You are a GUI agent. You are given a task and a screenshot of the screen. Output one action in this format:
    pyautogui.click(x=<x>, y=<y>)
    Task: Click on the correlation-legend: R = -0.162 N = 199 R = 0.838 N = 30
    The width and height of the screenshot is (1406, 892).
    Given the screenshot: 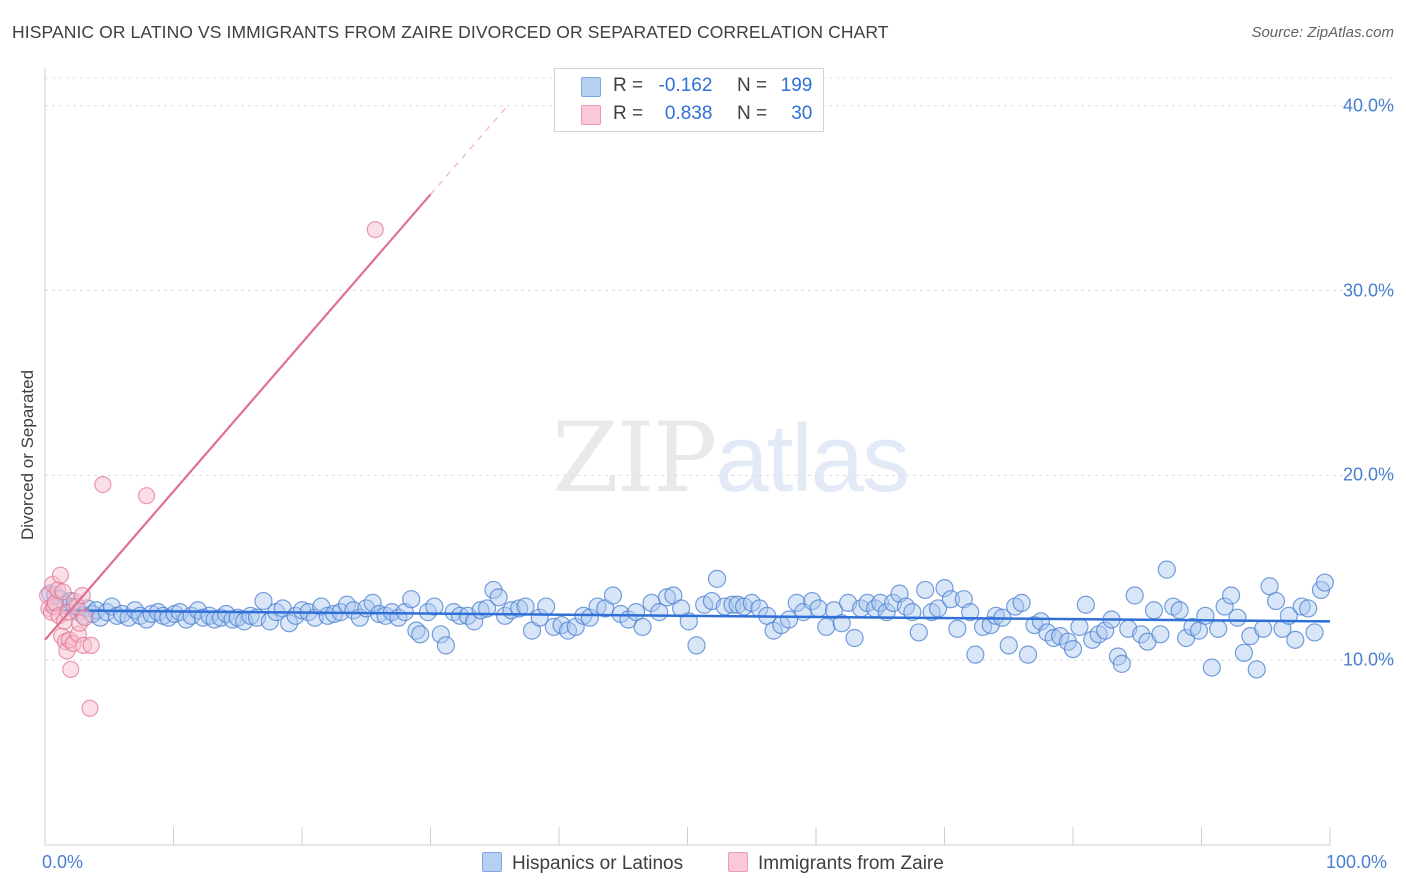 What is the action you would take?
    pyautogui.click(x=689, y=100)
    